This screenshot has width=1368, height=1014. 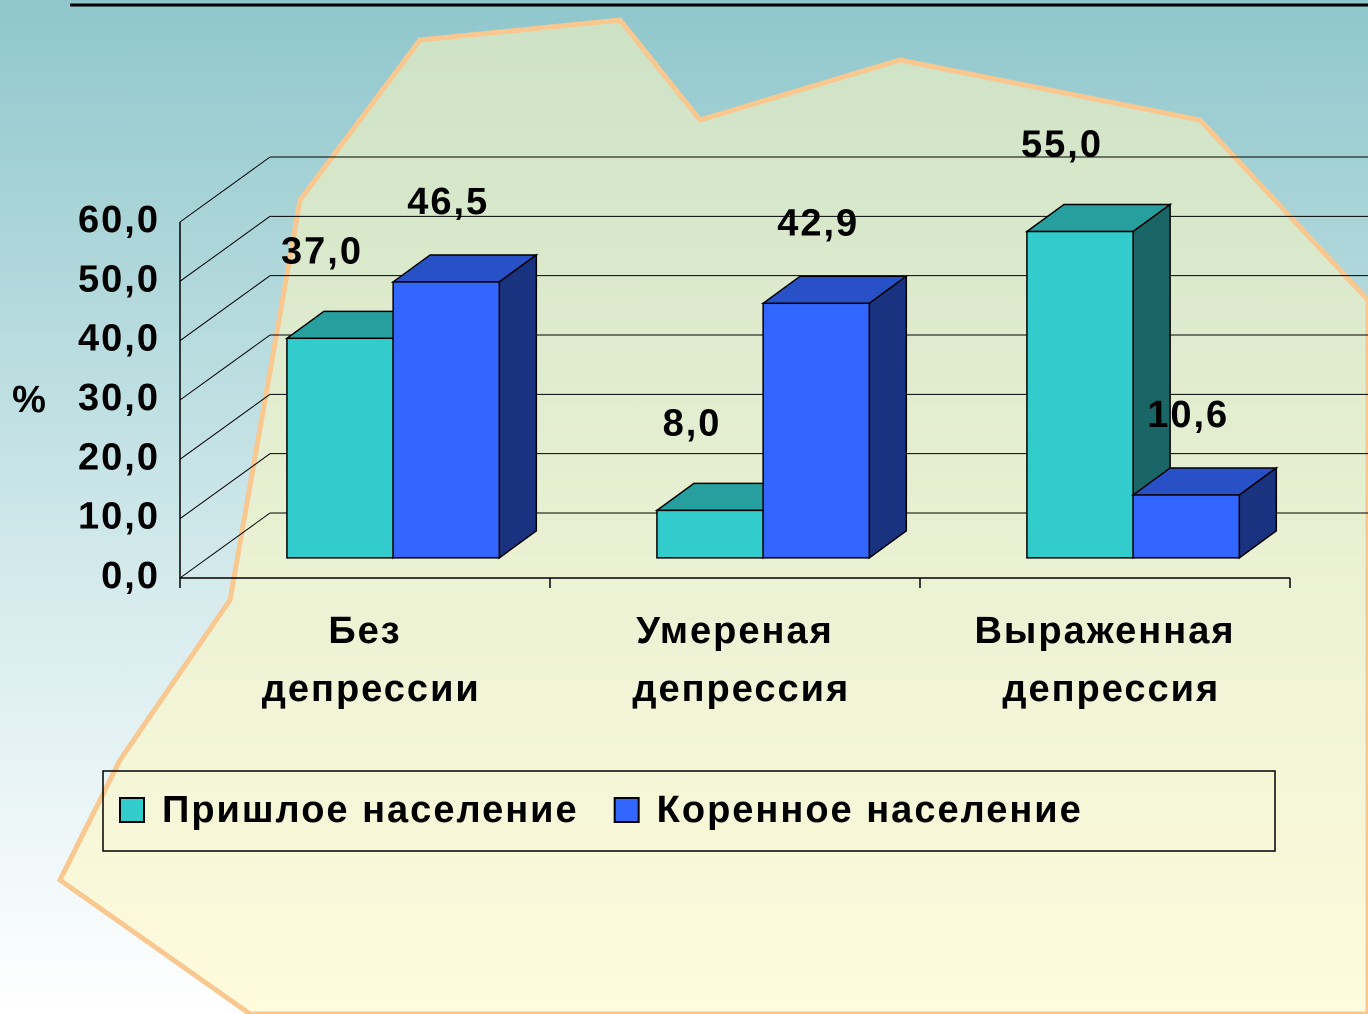 I want to click on legend, so click(x=689, y=811).